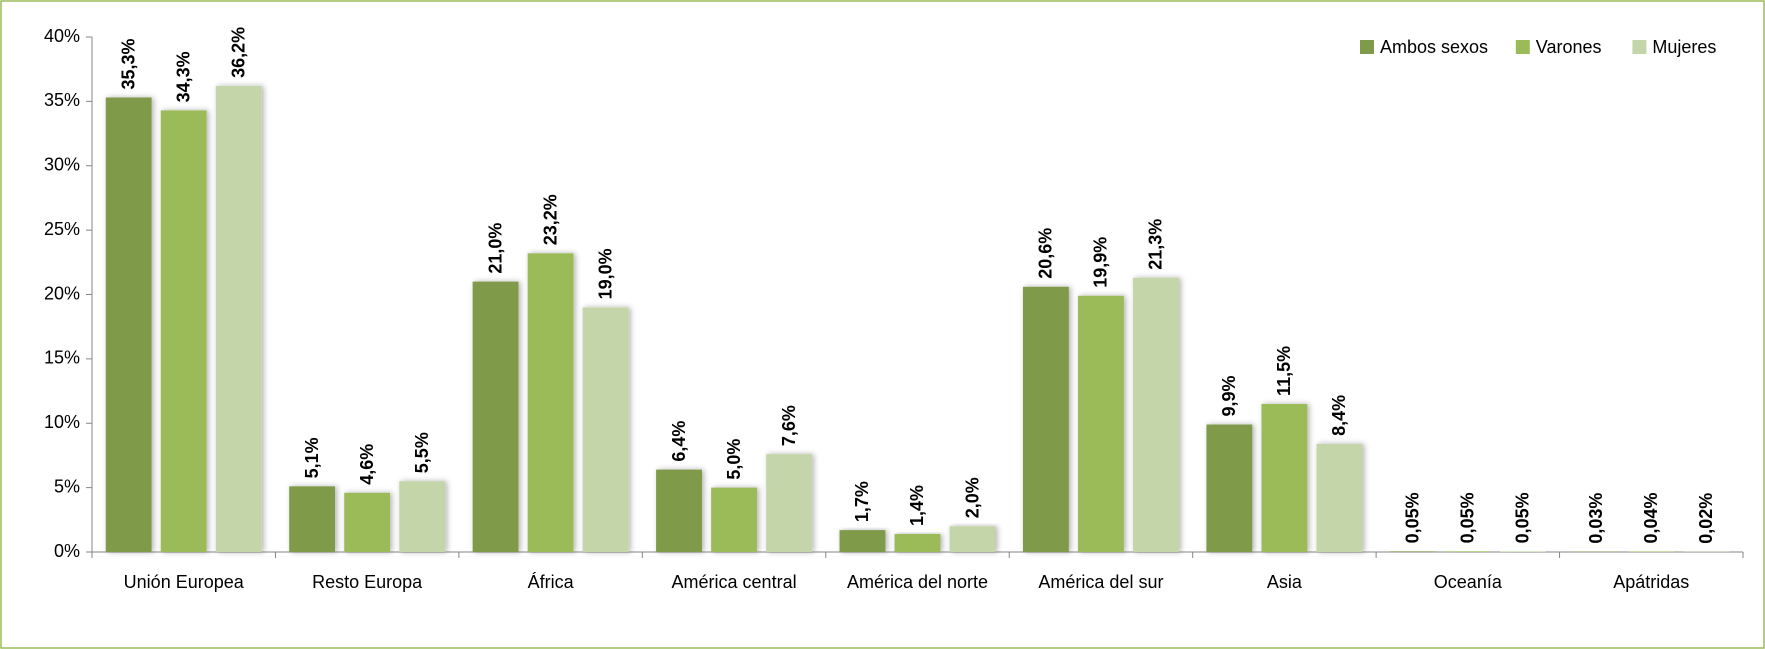 The image size is (1765, 649). What do you see at coordinates (1339, 415) in the screenshot?
I see `value-label: 8,4%` at bounding box center [1339, 415].